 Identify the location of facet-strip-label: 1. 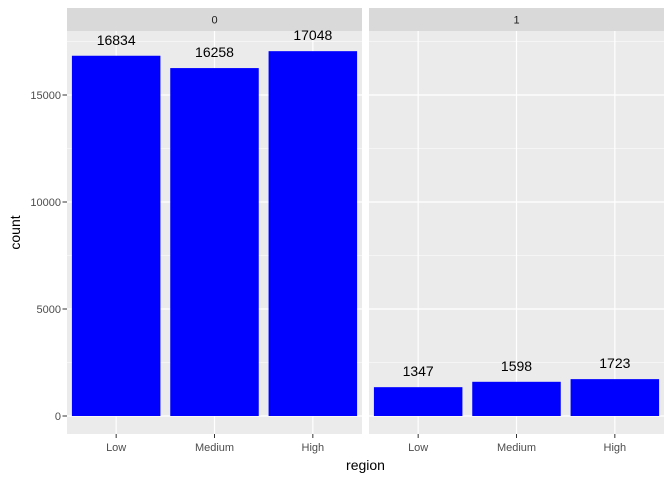
(516, 21).